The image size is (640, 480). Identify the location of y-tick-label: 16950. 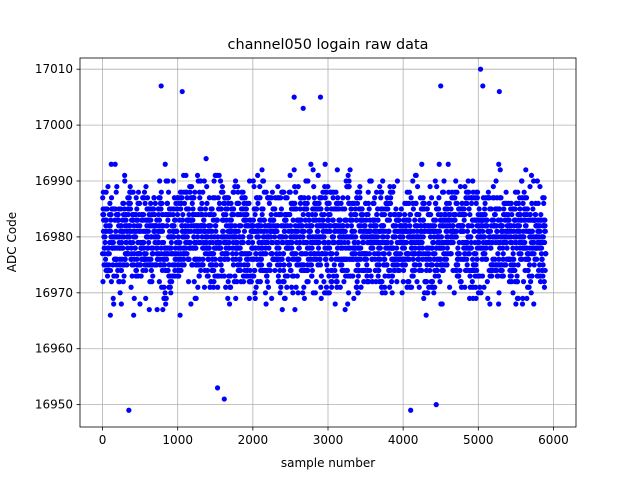
(54, 405).